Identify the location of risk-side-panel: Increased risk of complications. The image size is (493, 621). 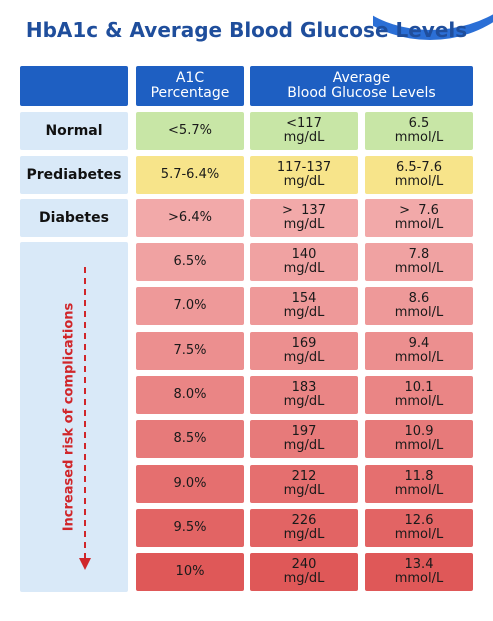
(74, 417).